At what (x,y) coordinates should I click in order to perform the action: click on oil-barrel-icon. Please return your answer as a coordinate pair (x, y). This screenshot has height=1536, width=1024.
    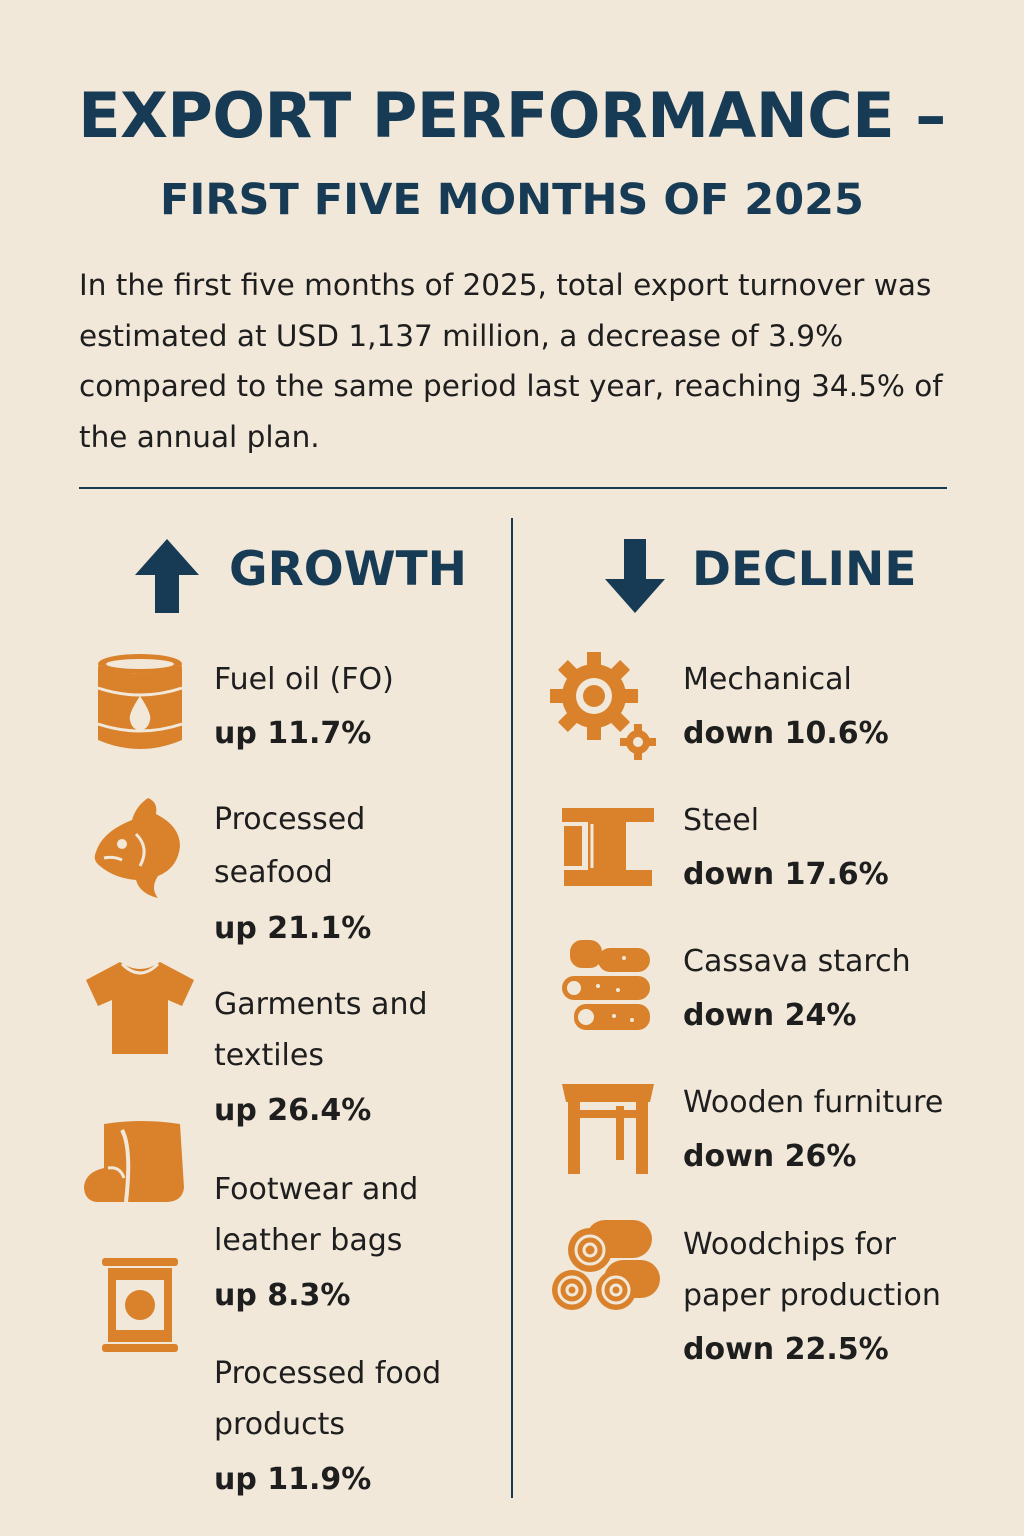
    Looking at the image, I should click on (140, 701).